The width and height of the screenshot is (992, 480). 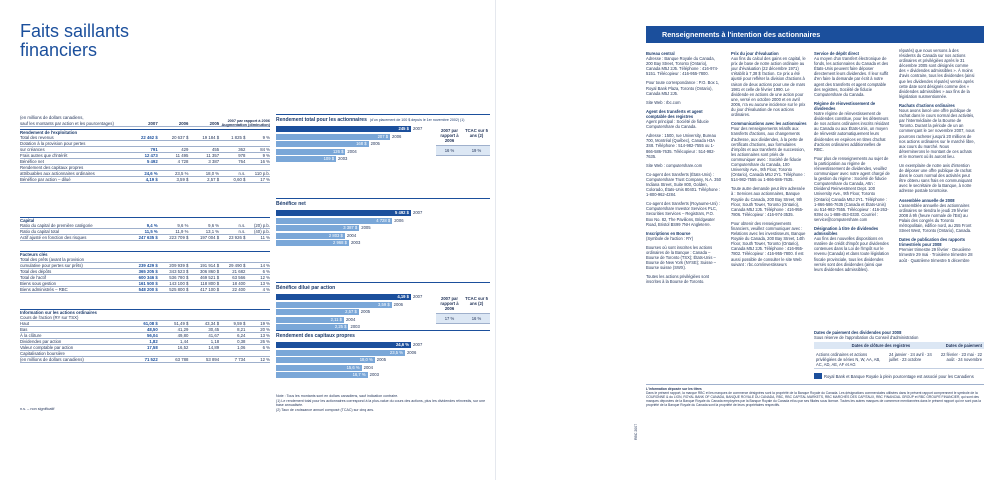 What do you see at coordinates (183, 329) in the screenshot?
I see `cell-value: 41,29` at bounding box center [183, 329].